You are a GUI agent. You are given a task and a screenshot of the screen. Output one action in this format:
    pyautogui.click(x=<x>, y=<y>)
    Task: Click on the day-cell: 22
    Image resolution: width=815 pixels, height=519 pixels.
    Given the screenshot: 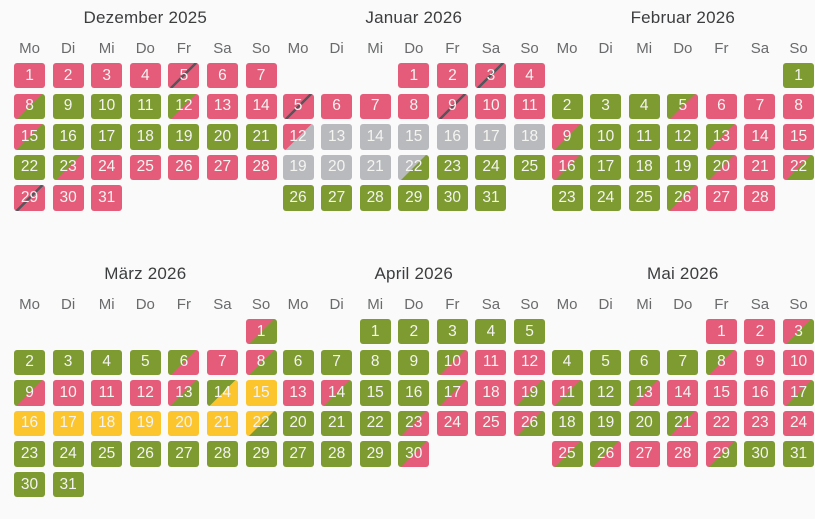 What is the action you would take?
    pyautogui.click(x=29, y=167)
    